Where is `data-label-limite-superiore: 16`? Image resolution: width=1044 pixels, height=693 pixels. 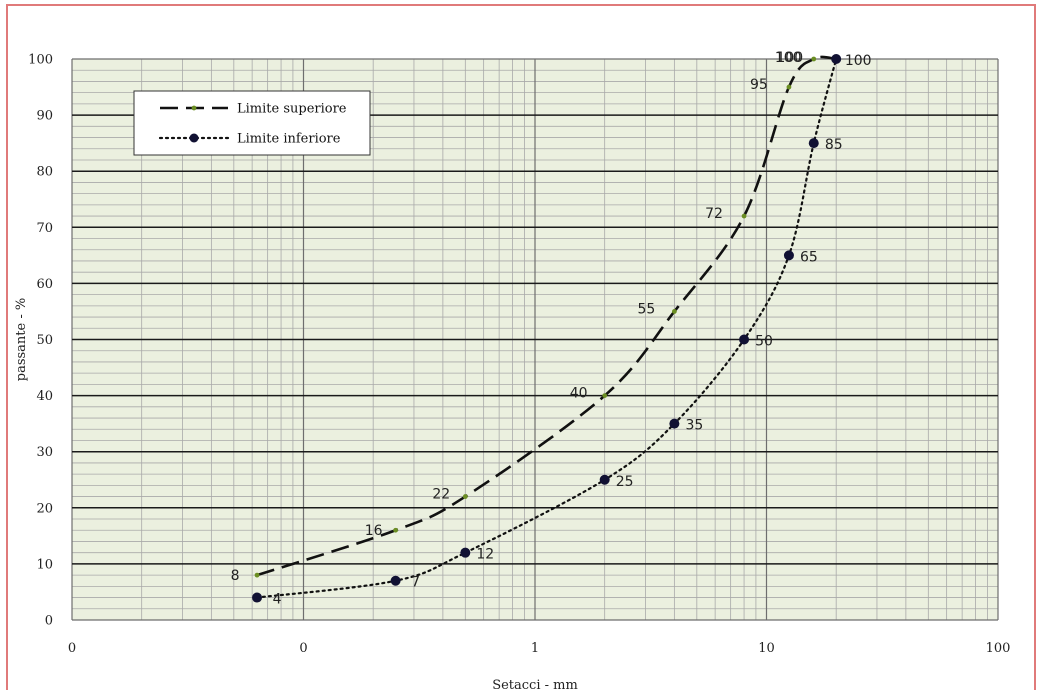 data-label-limite-superiore: 16 is located at coordinates (374, 531).